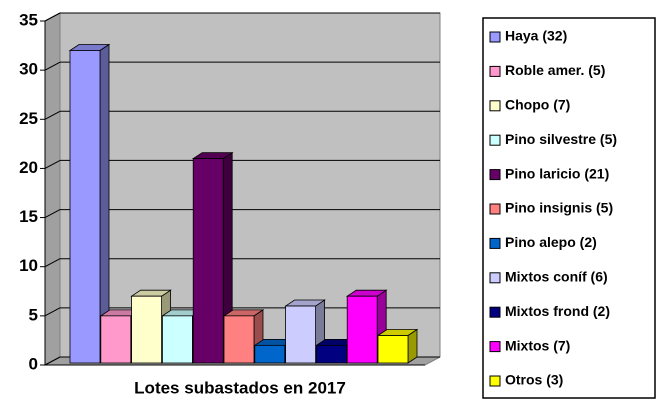 Image resolution: width=662 pixels, height=405 pixels. What do you see at coordinates (534, 380) in the screenshot?
I see `legend-label: Otros (3)` at bounding box center [534, 380].